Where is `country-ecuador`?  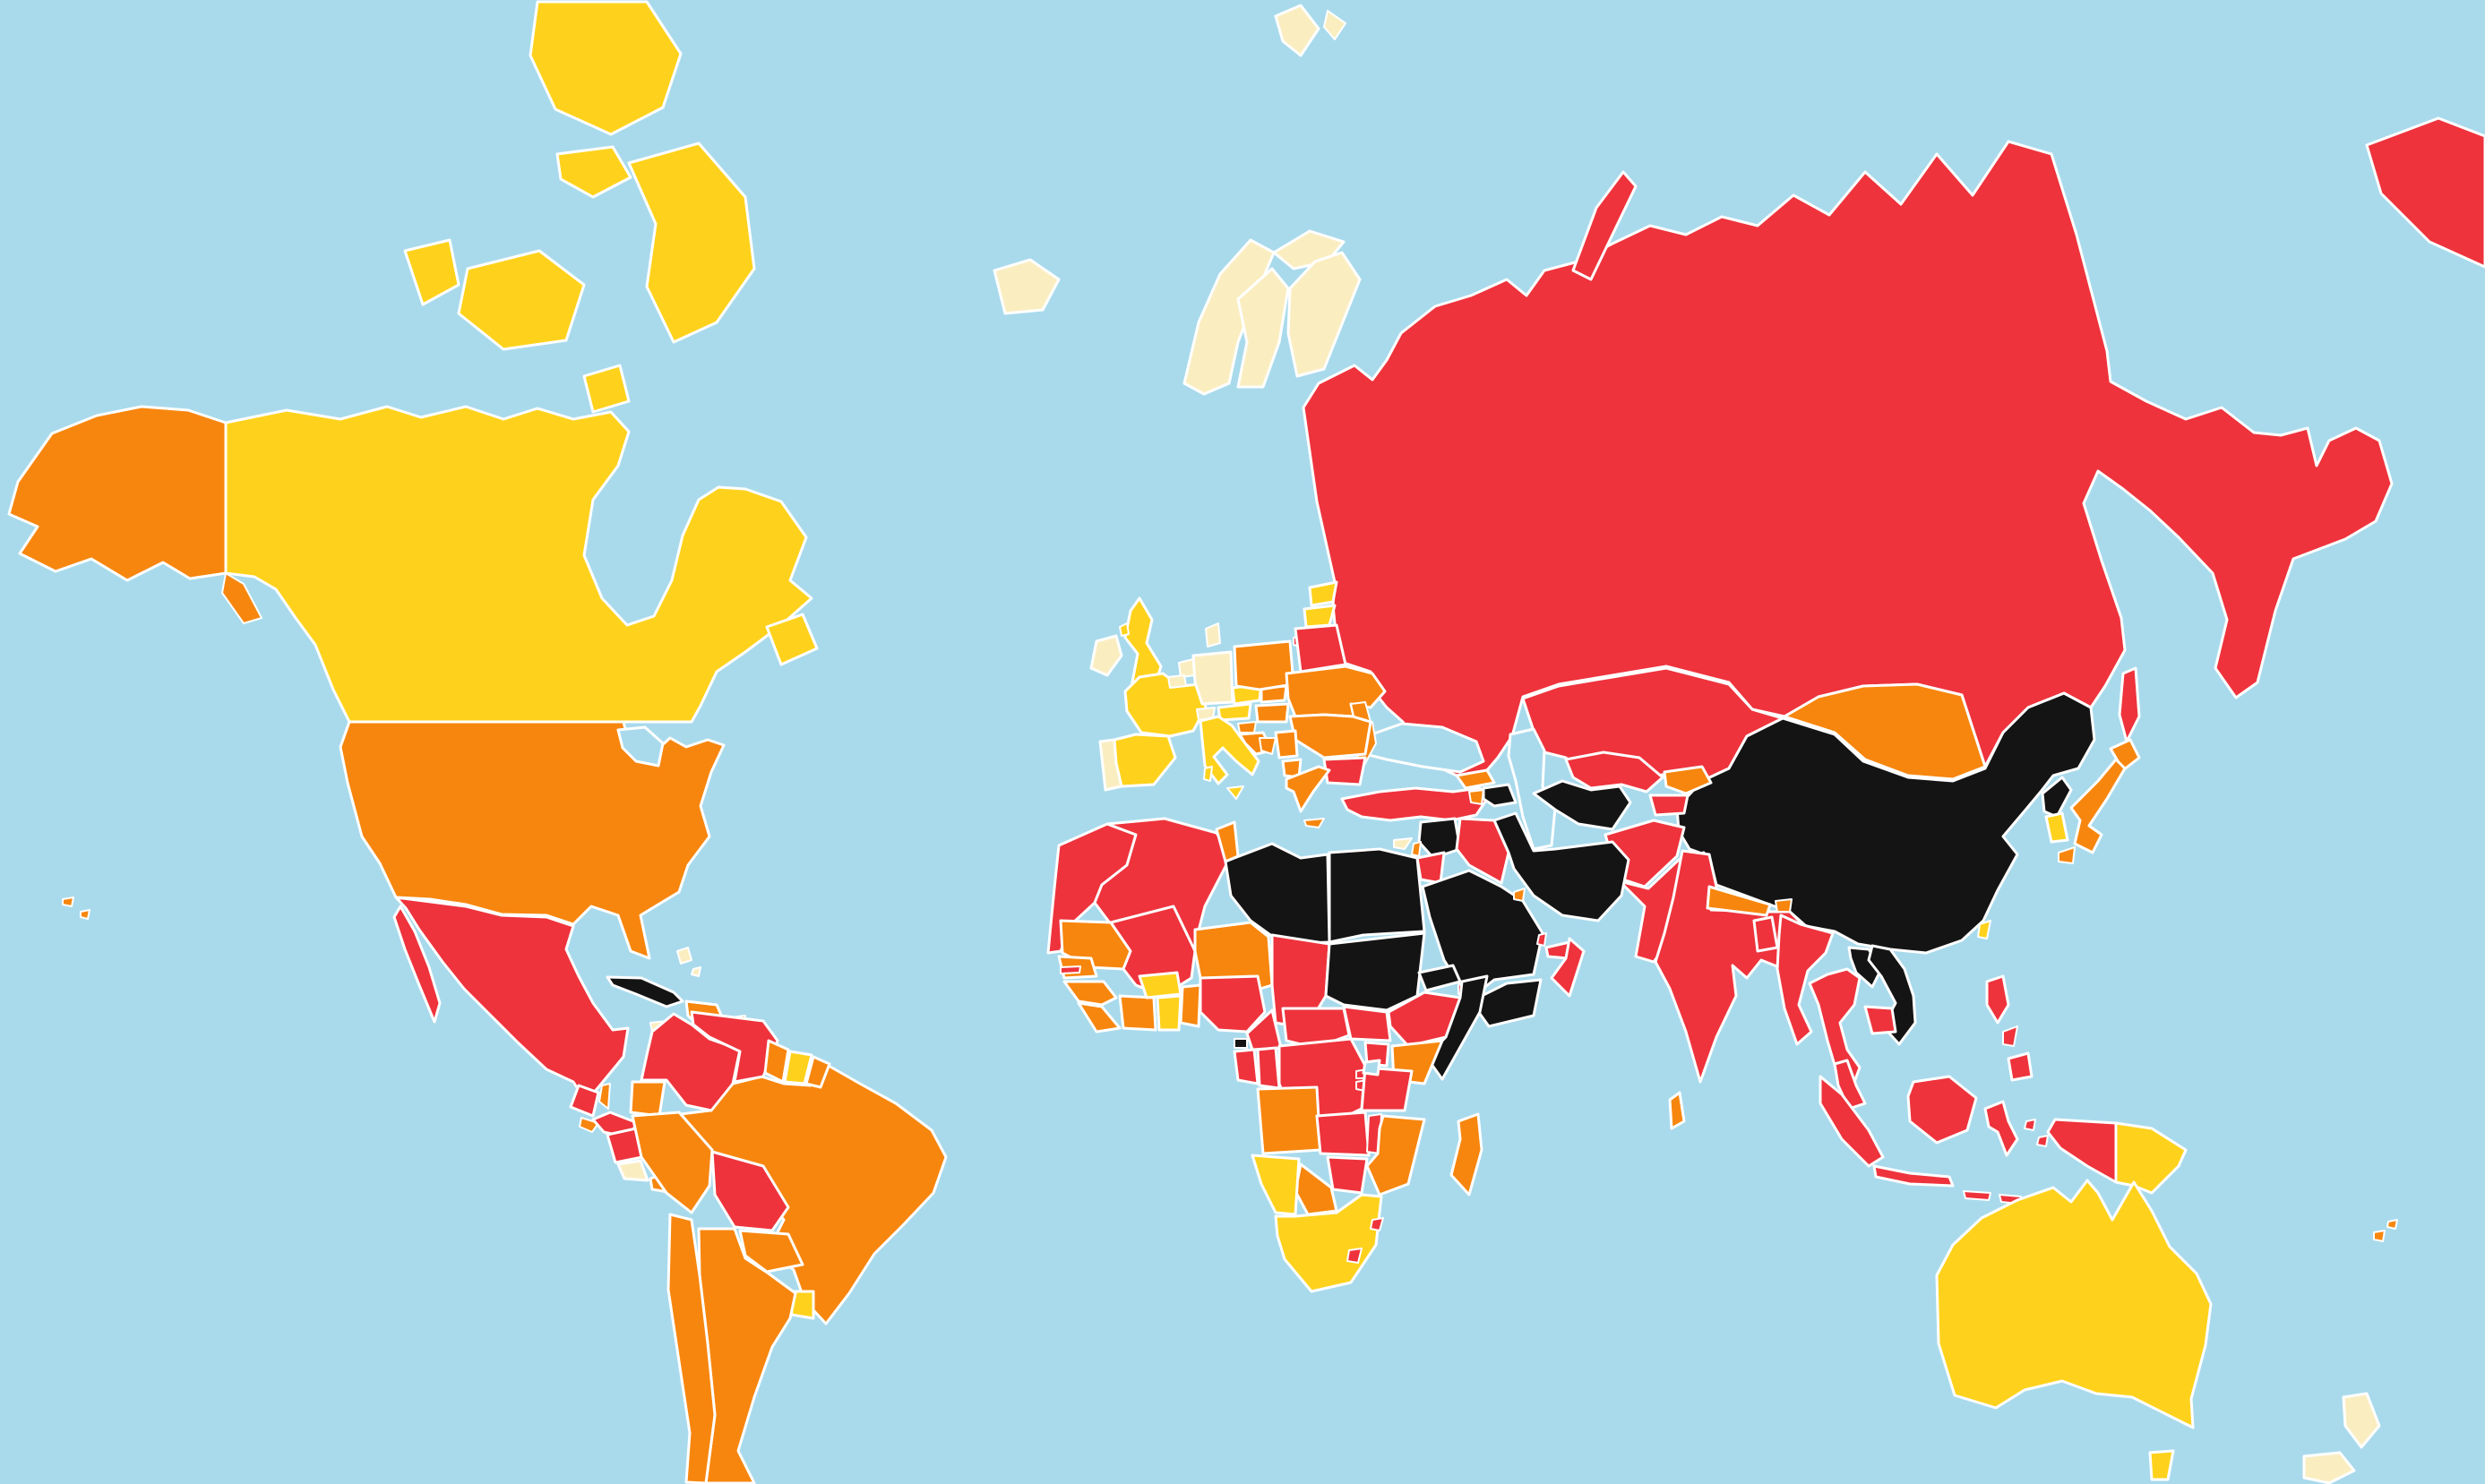 country-ecuador is located at coordinates (647, 1099).